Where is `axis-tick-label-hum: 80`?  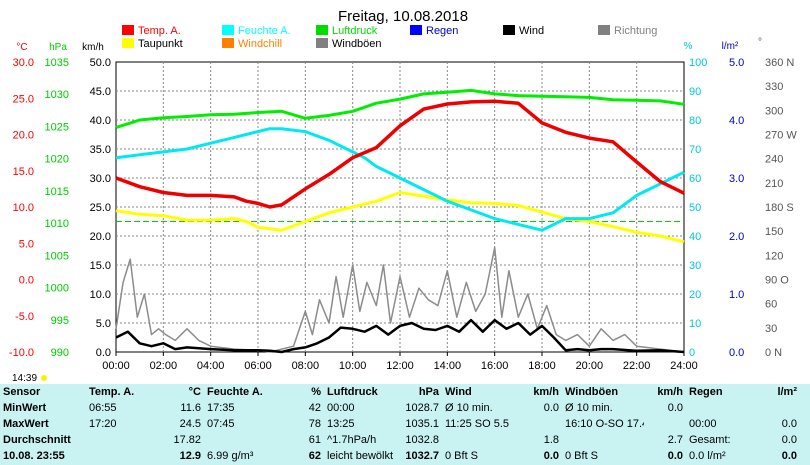
axis-tick-label-hum: 80 is located at coordinates (695, 121).